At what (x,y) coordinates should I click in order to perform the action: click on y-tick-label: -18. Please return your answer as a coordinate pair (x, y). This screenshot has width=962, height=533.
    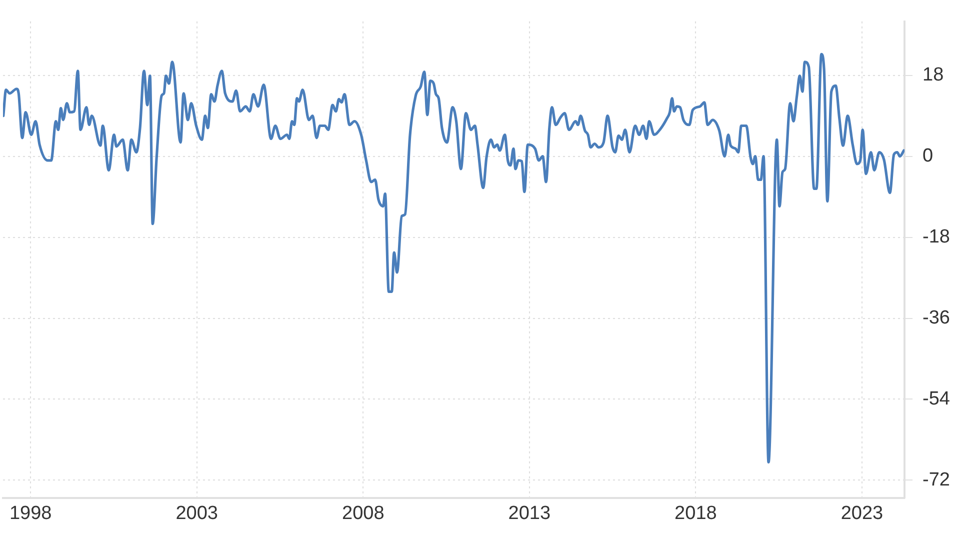
    Looking at the image, I should click on (936, 237).